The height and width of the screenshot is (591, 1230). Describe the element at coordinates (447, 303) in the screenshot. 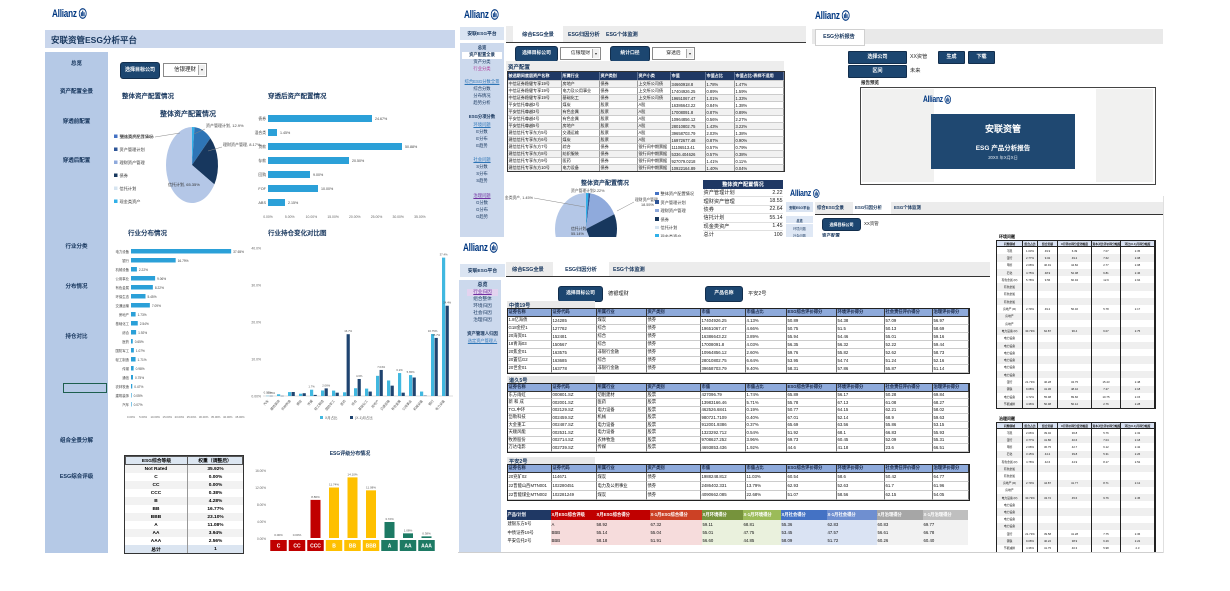

I see `svg-text: 24.4%` at that location.